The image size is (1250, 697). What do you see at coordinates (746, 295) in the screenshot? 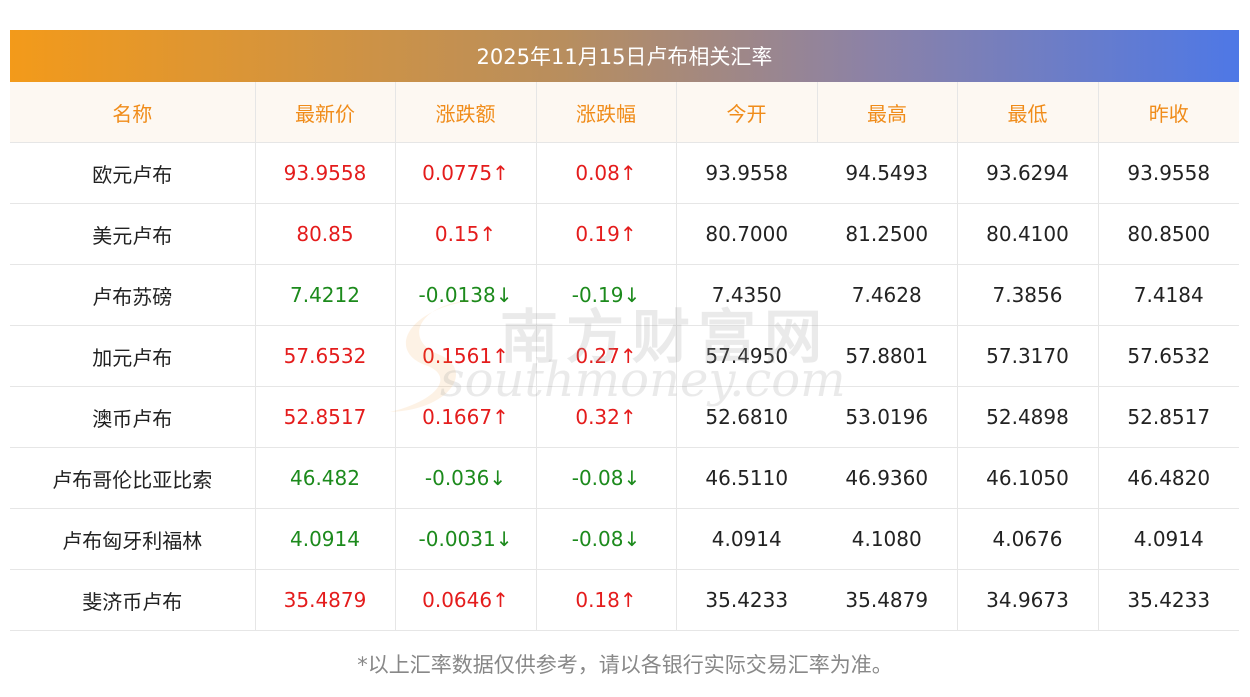
I see `cell-open: 7.4350` at bounding box center [746, 295].